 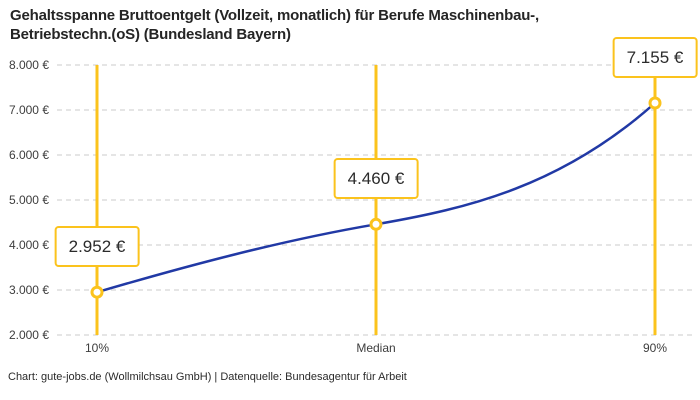 I want to click on value-label-box-90pct: 7.155 €, so click(x=655, y=58).